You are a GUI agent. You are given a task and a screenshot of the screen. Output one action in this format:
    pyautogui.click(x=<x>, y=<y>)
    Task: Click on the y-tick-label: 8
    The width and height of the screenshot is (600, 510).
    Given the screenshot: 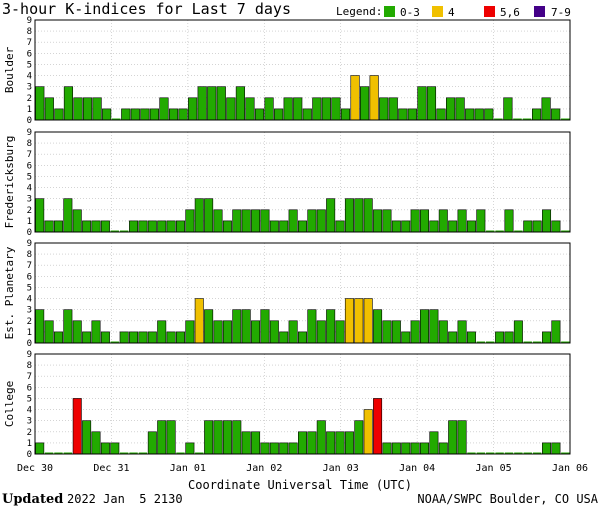 What is the action you would take?
    pyautogui.click(x=29, y=366)
    